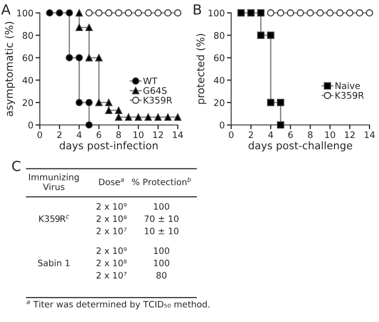  What do you see at coordinates (111, 182) in the screenshot?
I see `text: Dose$^{a}$` at bounding box center [111, 182].